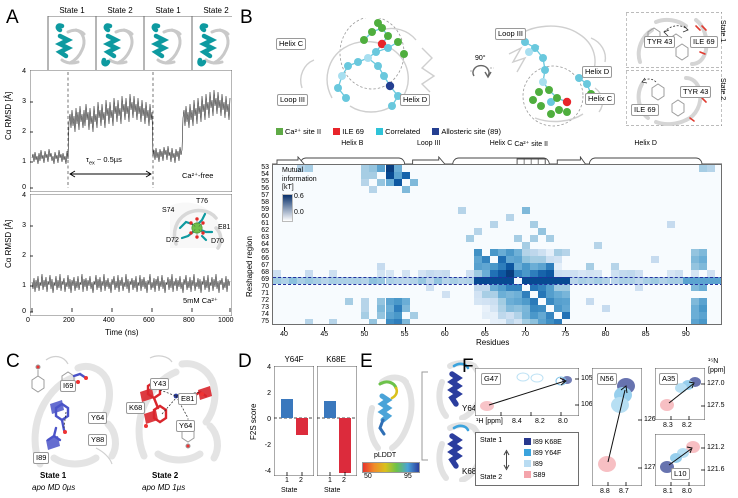 The width and height of the screenshot is (738, 498). I want to click on heatmap-xticks: 40 45 50 55 60 65 70 75 80 85 90, so click(497, 333).